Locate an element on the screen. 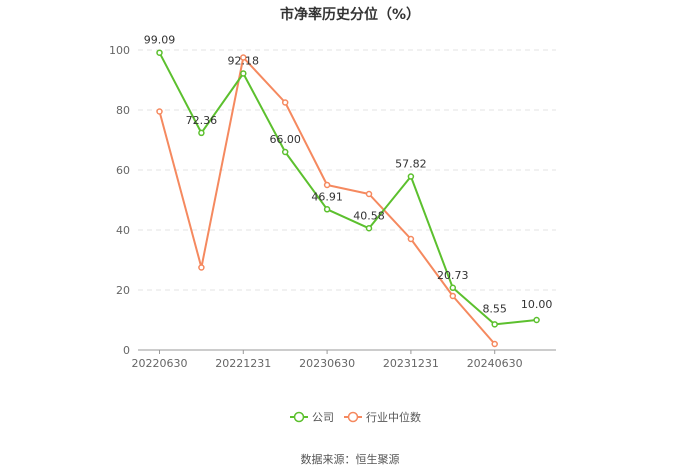 The width and height of the screenshot is (700, 473). y-tick-label: 80 is located at coordinates (123, 110).